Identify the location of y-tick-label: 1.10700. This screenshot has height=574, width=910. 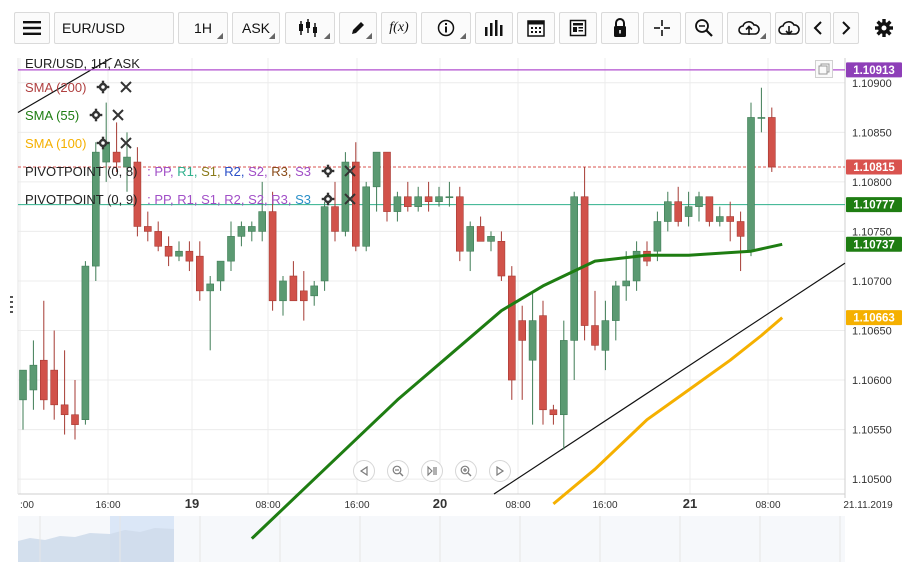
(872, 282).